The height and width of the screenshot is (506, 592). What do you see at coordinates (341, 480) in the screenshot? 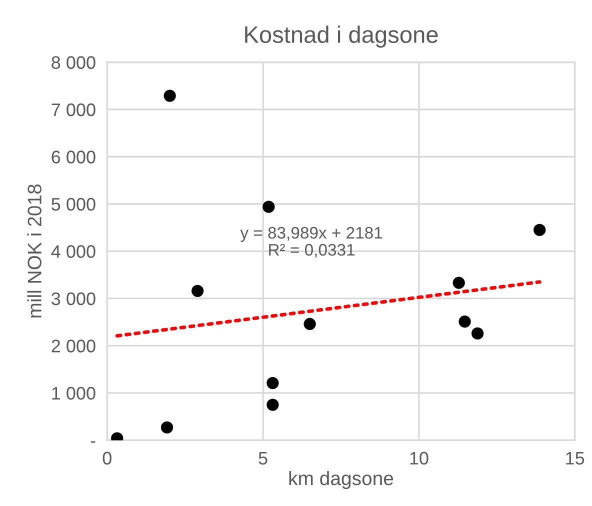
I see `x-axis-title: km dagsone` at bounding box center [341, 480].